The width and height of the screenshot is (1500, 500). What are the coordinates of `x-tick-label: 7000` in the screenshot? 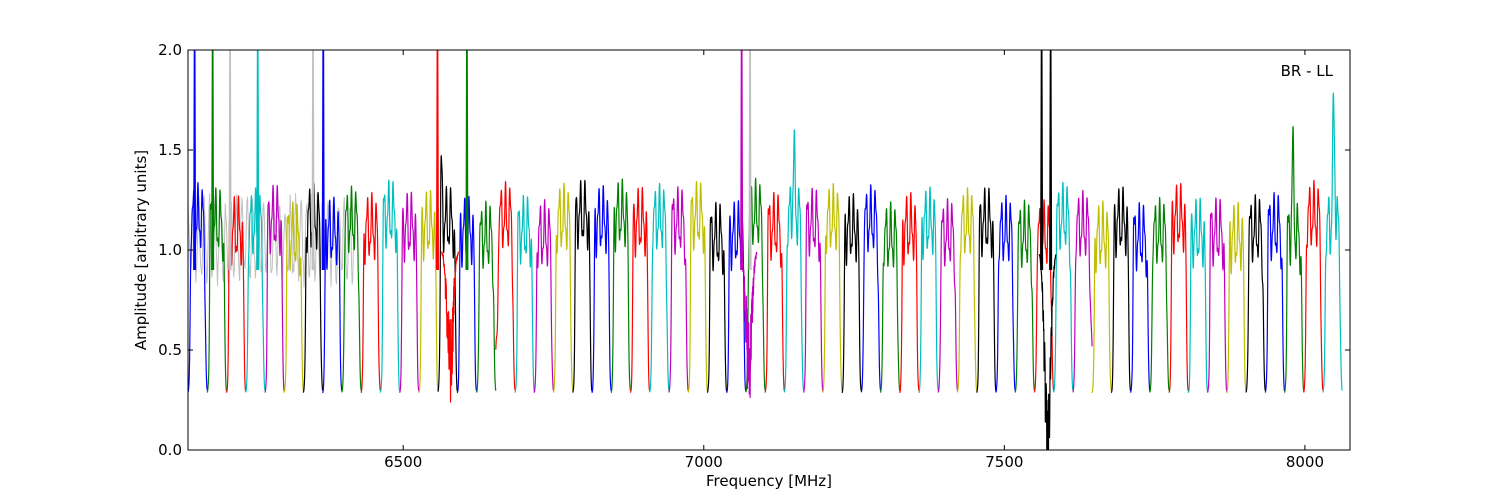 It's located at (704, 462).